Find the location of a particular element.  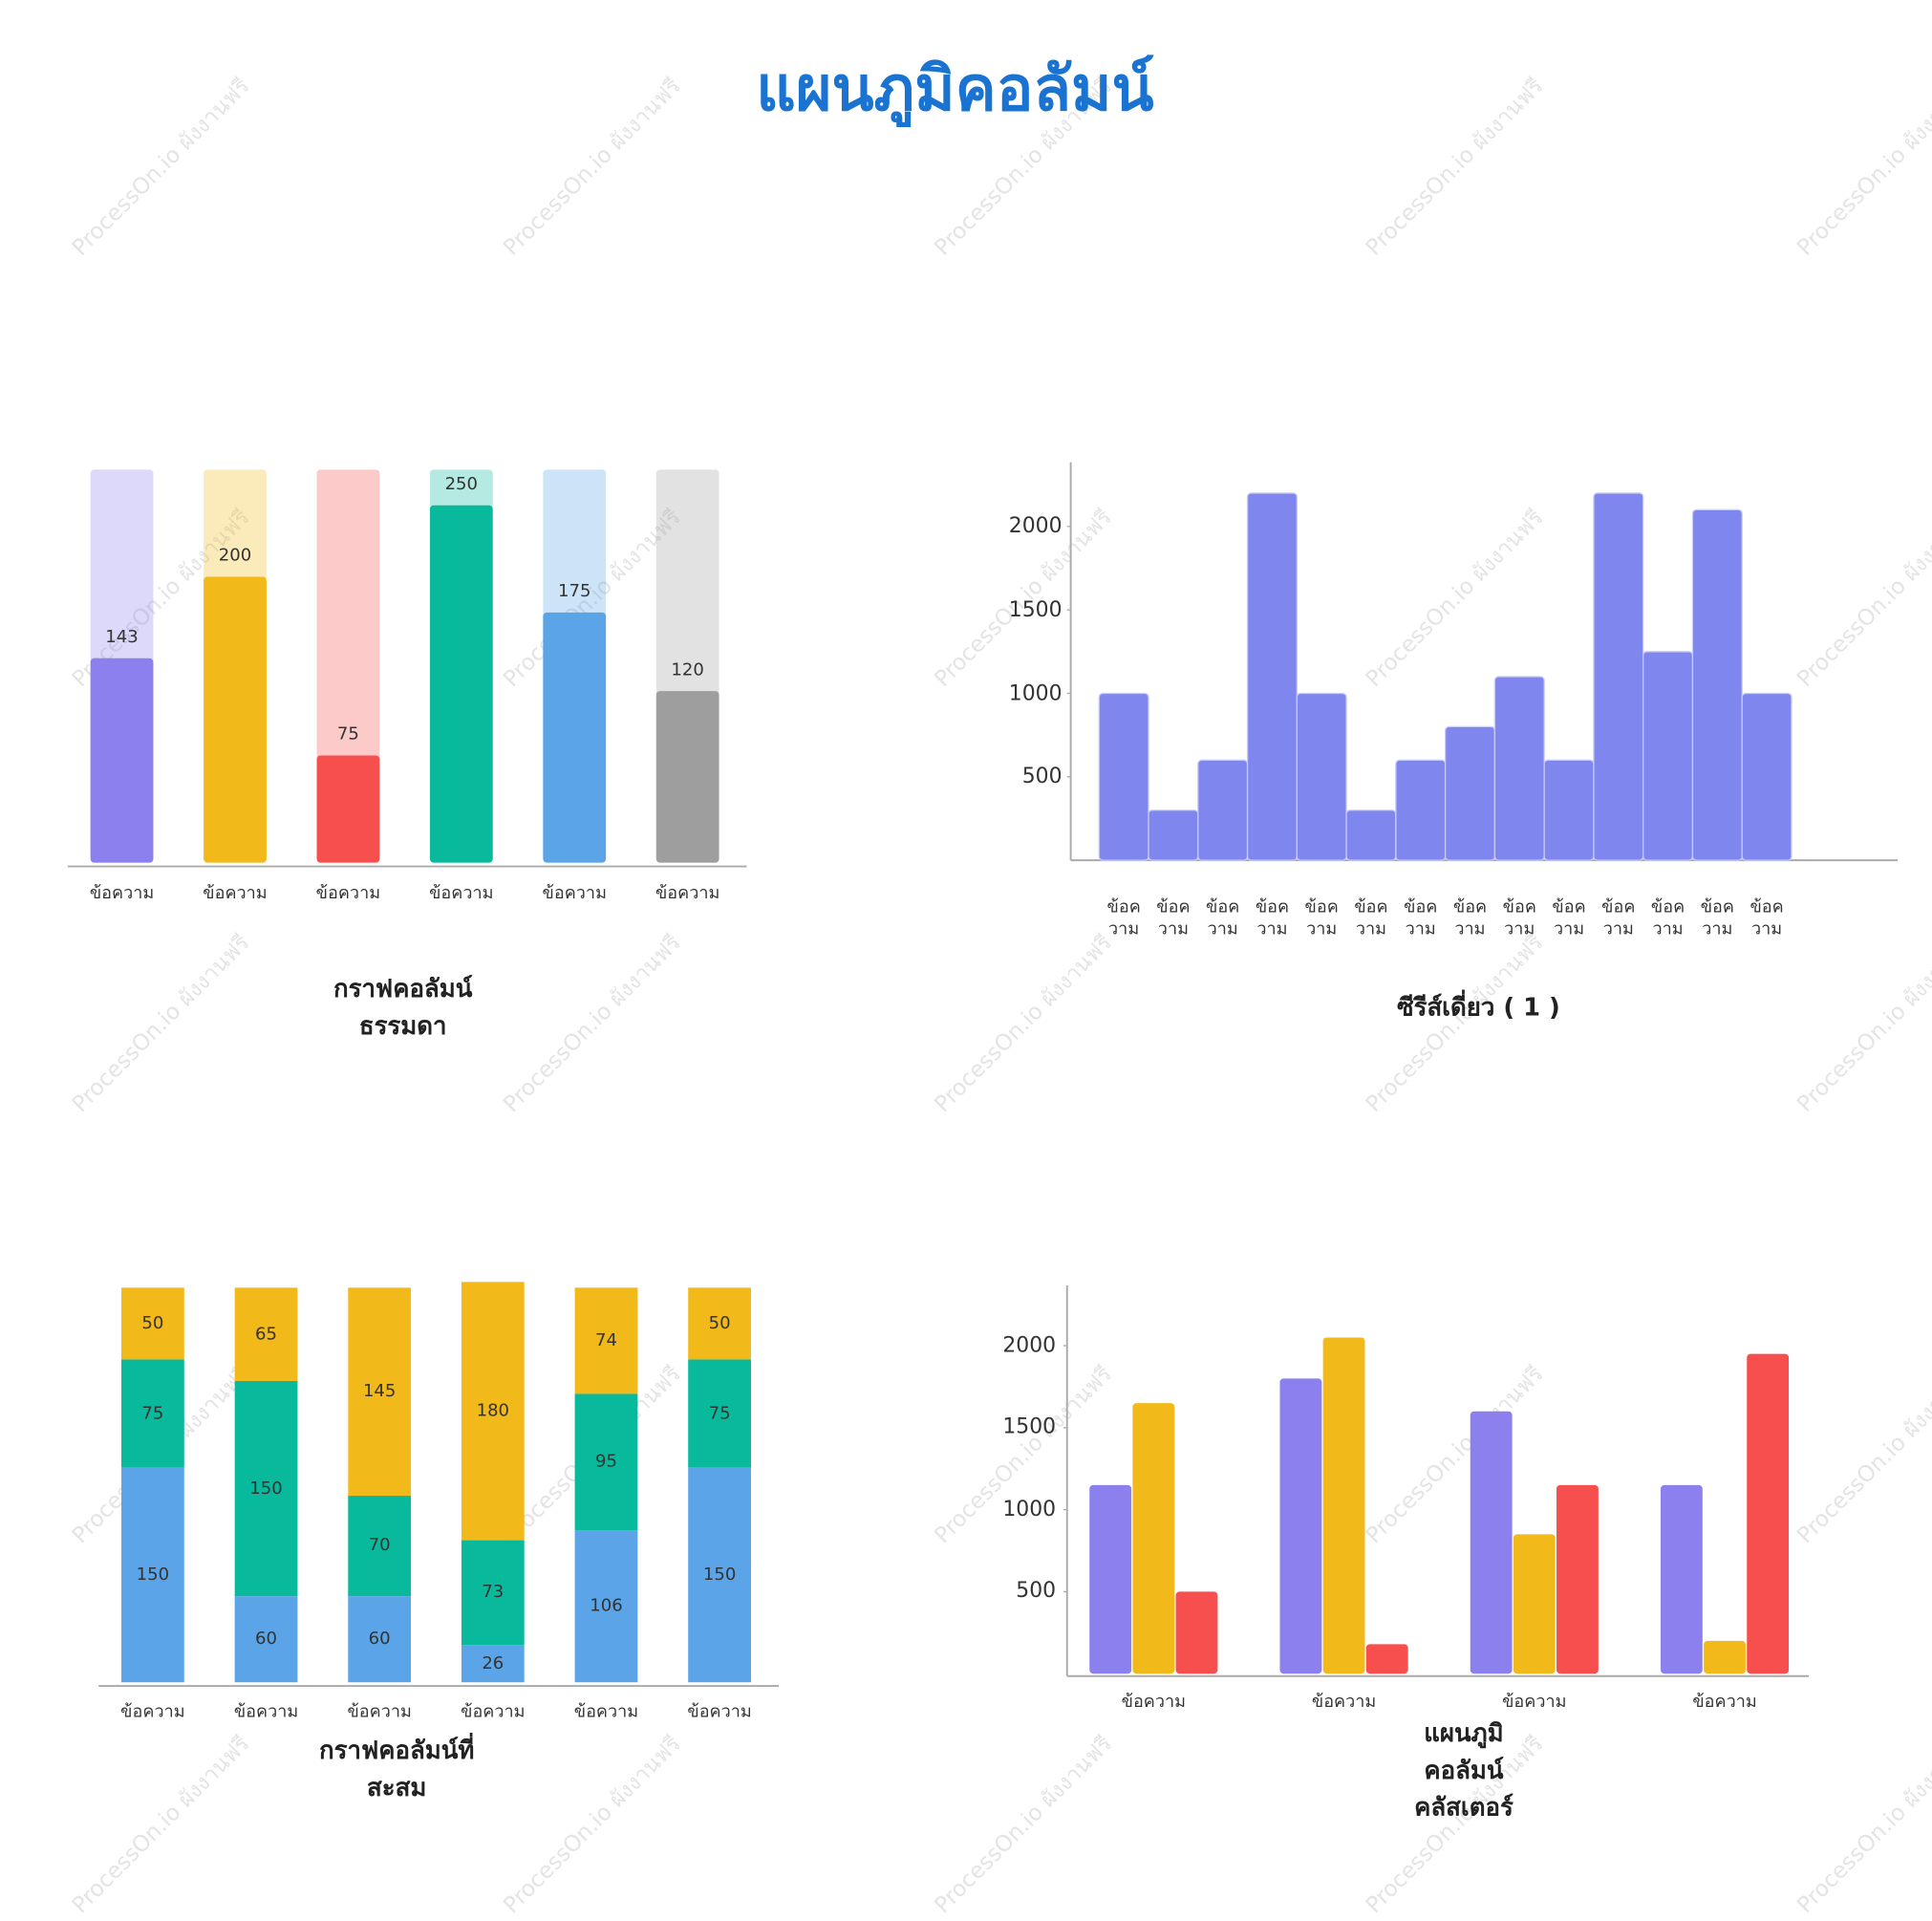

data-label: 65 is located at coordinates (266, 1334).